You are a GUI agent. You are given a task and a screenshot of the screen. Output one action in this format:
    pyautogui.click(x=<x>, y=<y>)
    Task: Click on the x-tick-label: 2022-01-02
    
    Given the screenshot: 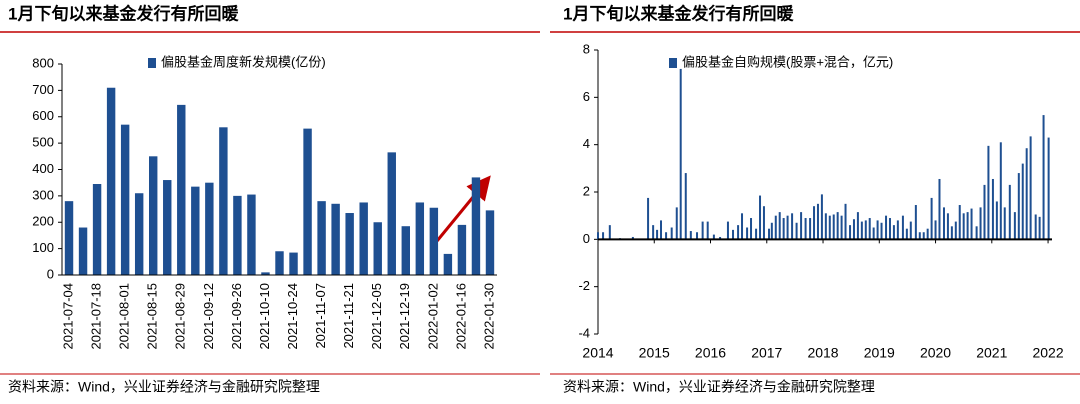 What is the action you would take?
    pyautogui.click(x=432, y=316)
    